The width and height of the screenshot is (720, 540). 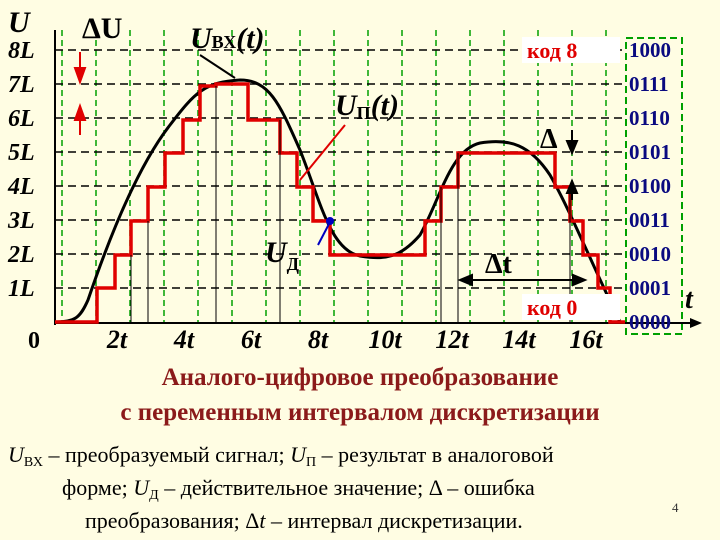 I want to click on code-top-bg, so click(x=571, y=50).